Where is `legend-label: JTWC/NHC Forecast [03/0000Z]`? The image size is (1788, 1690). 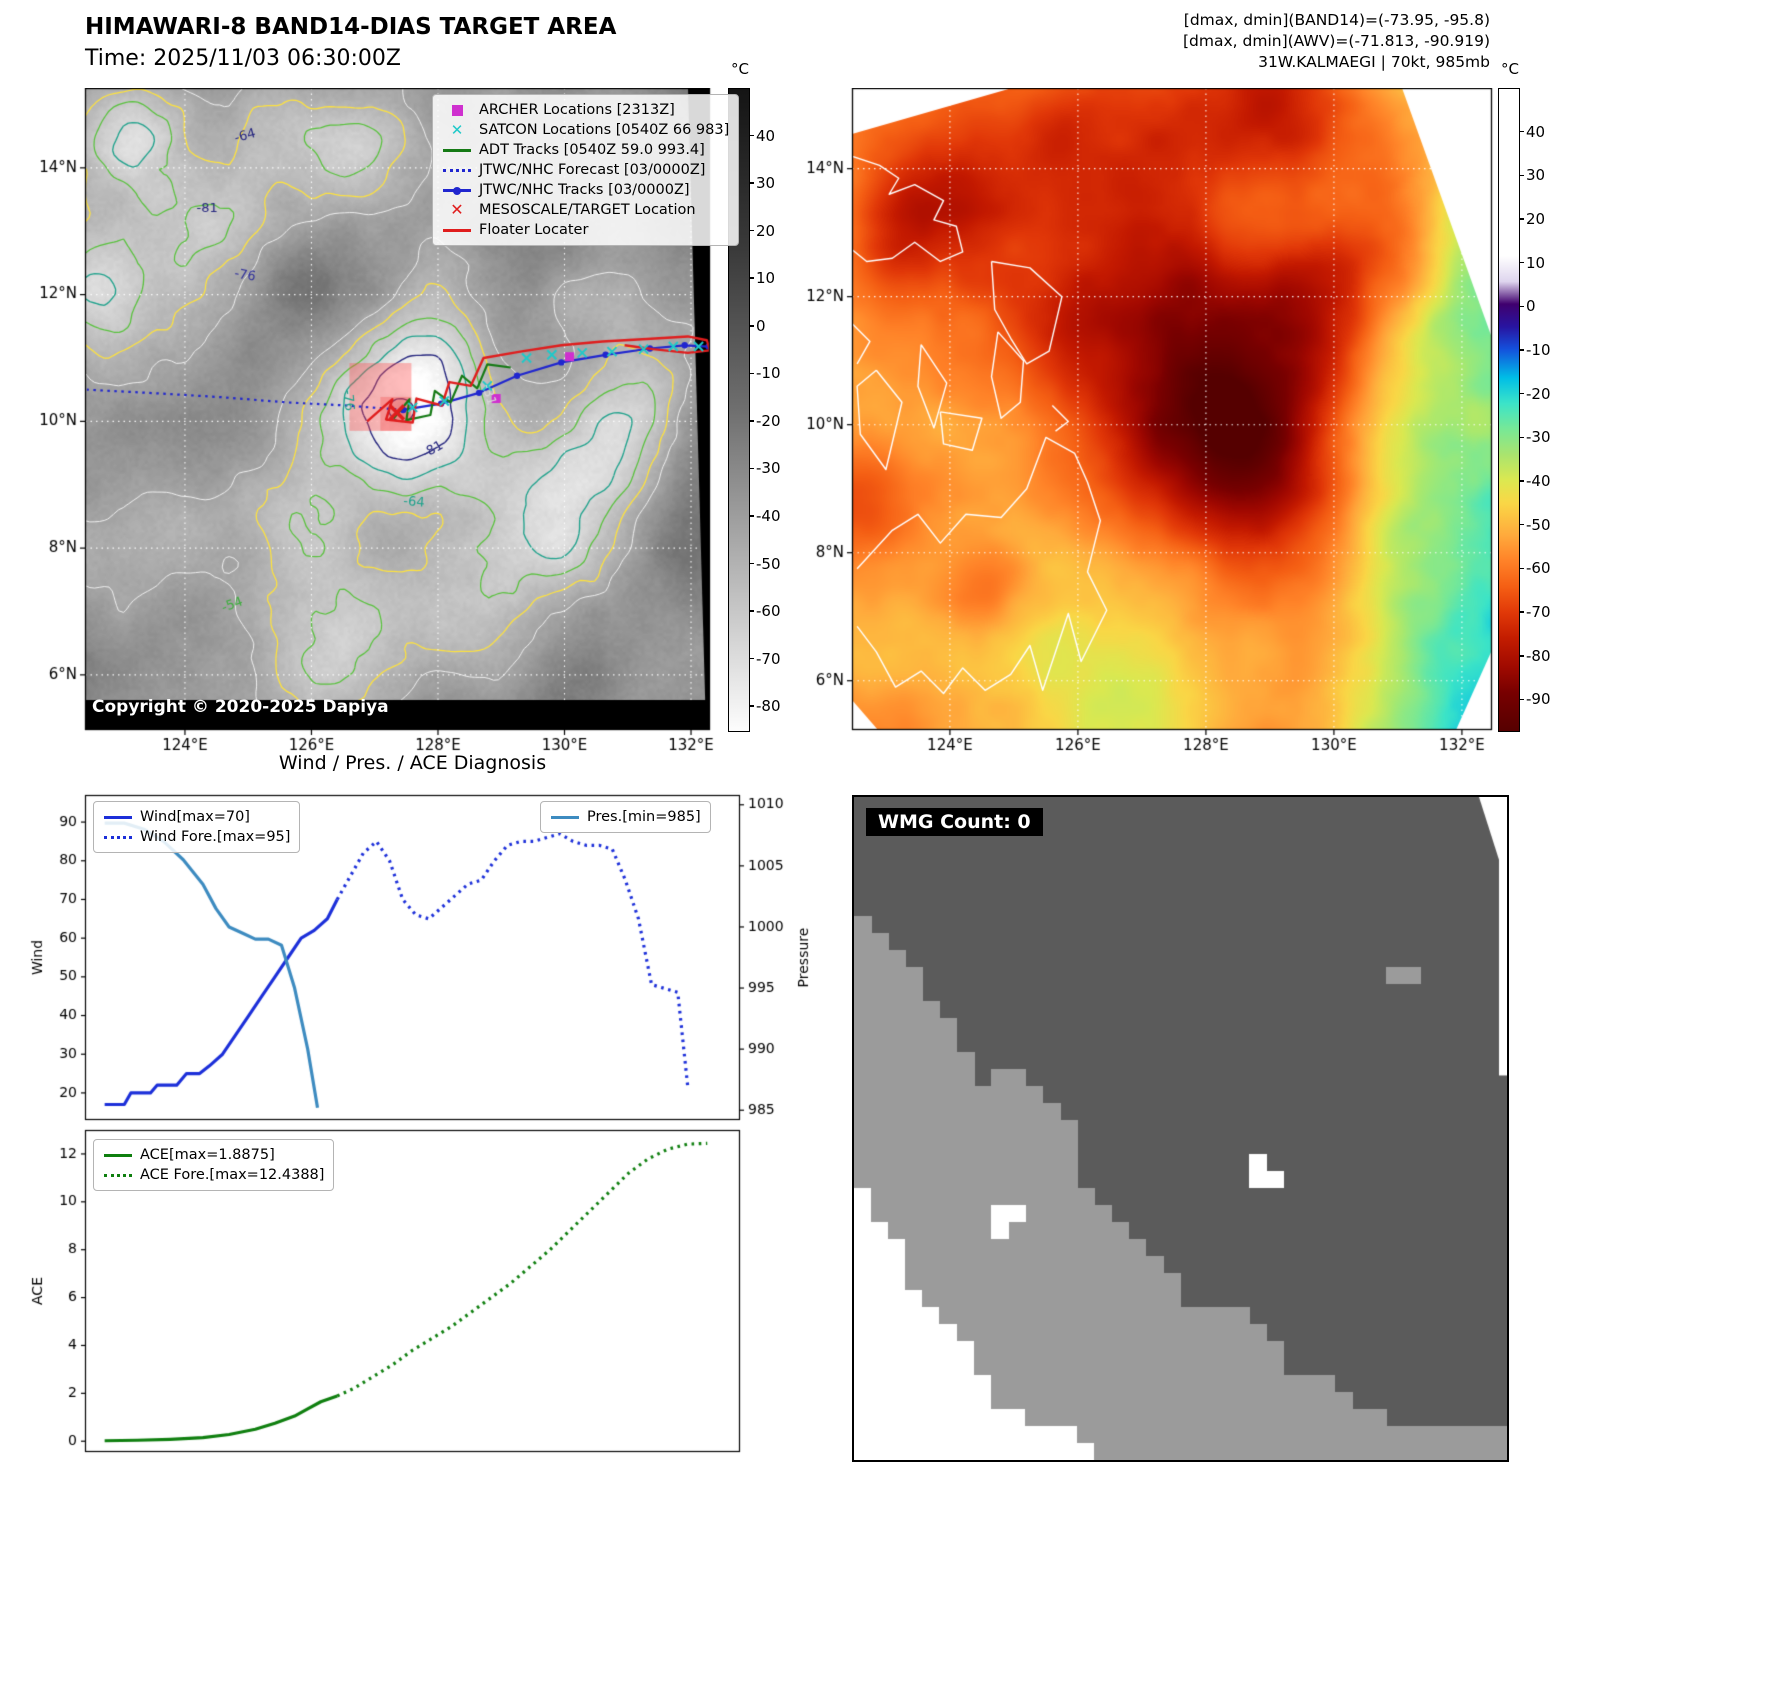 legend-label: JTWC/NHC Forecast [03/0000Z] is located at coordinates (592, 170).